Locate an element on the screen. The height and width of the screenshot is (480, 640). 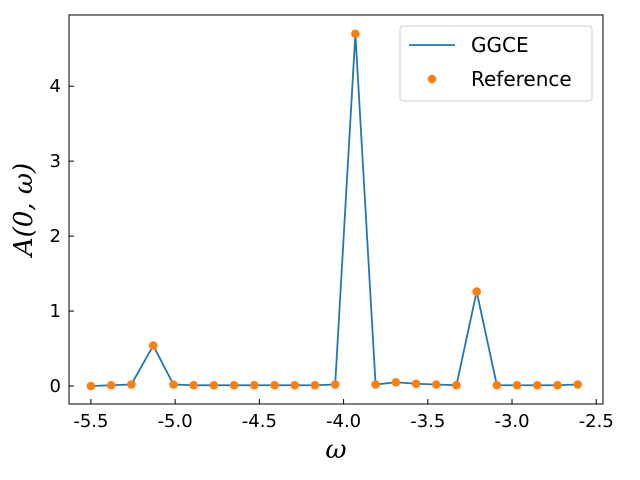
y-tick-label: 1 is located at coordinates (55, 311).